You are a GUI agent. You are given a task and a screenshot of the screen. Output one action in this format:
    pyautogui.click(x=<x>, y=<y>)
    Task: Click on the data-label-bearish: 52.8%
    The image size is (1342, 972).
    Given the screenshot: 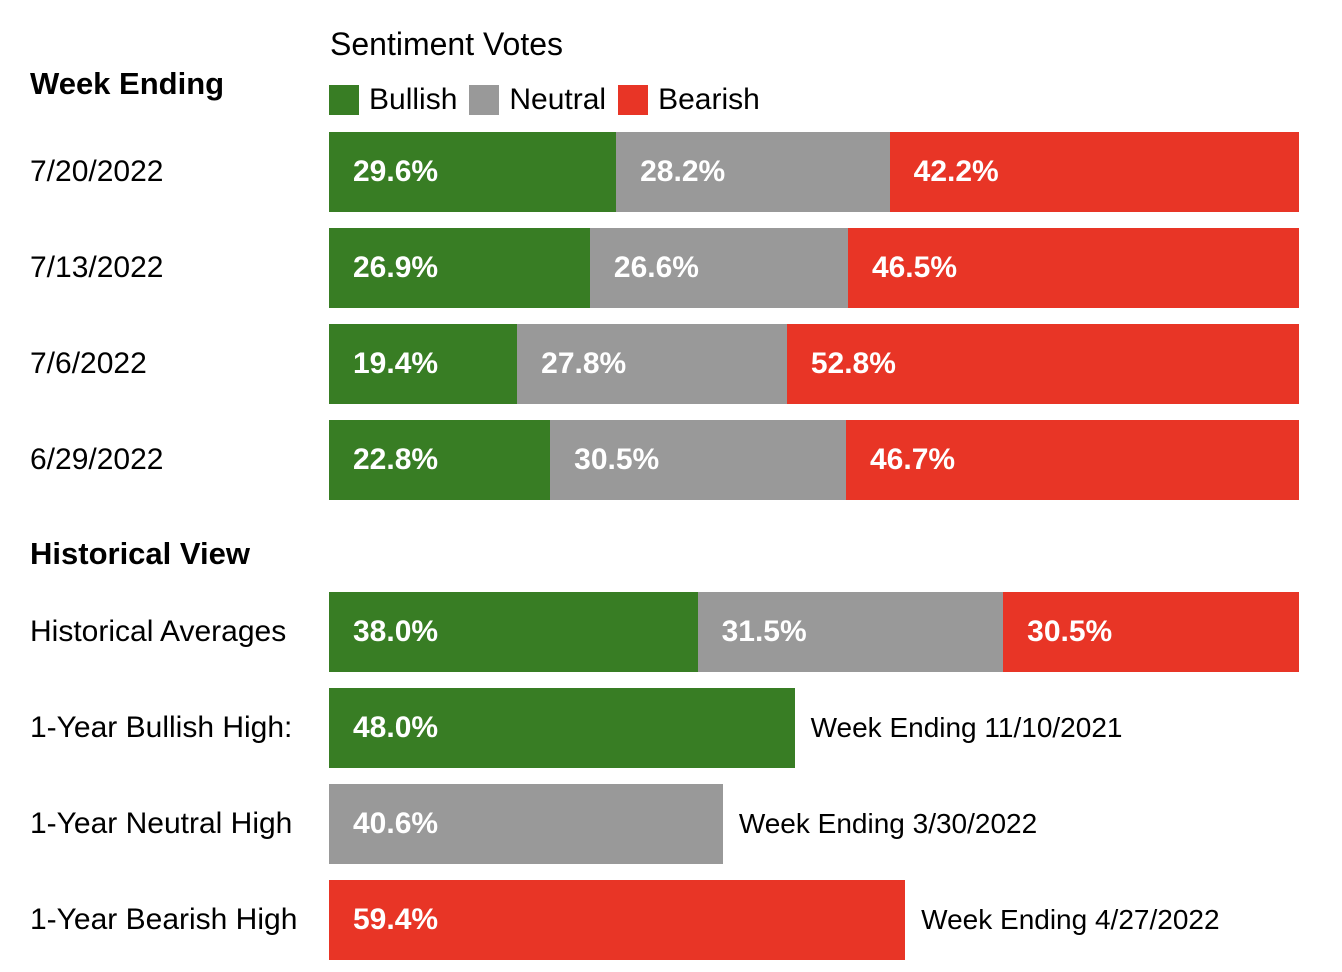 What is the action you would take?
    pyautogui.click(x=853, y=363)
    